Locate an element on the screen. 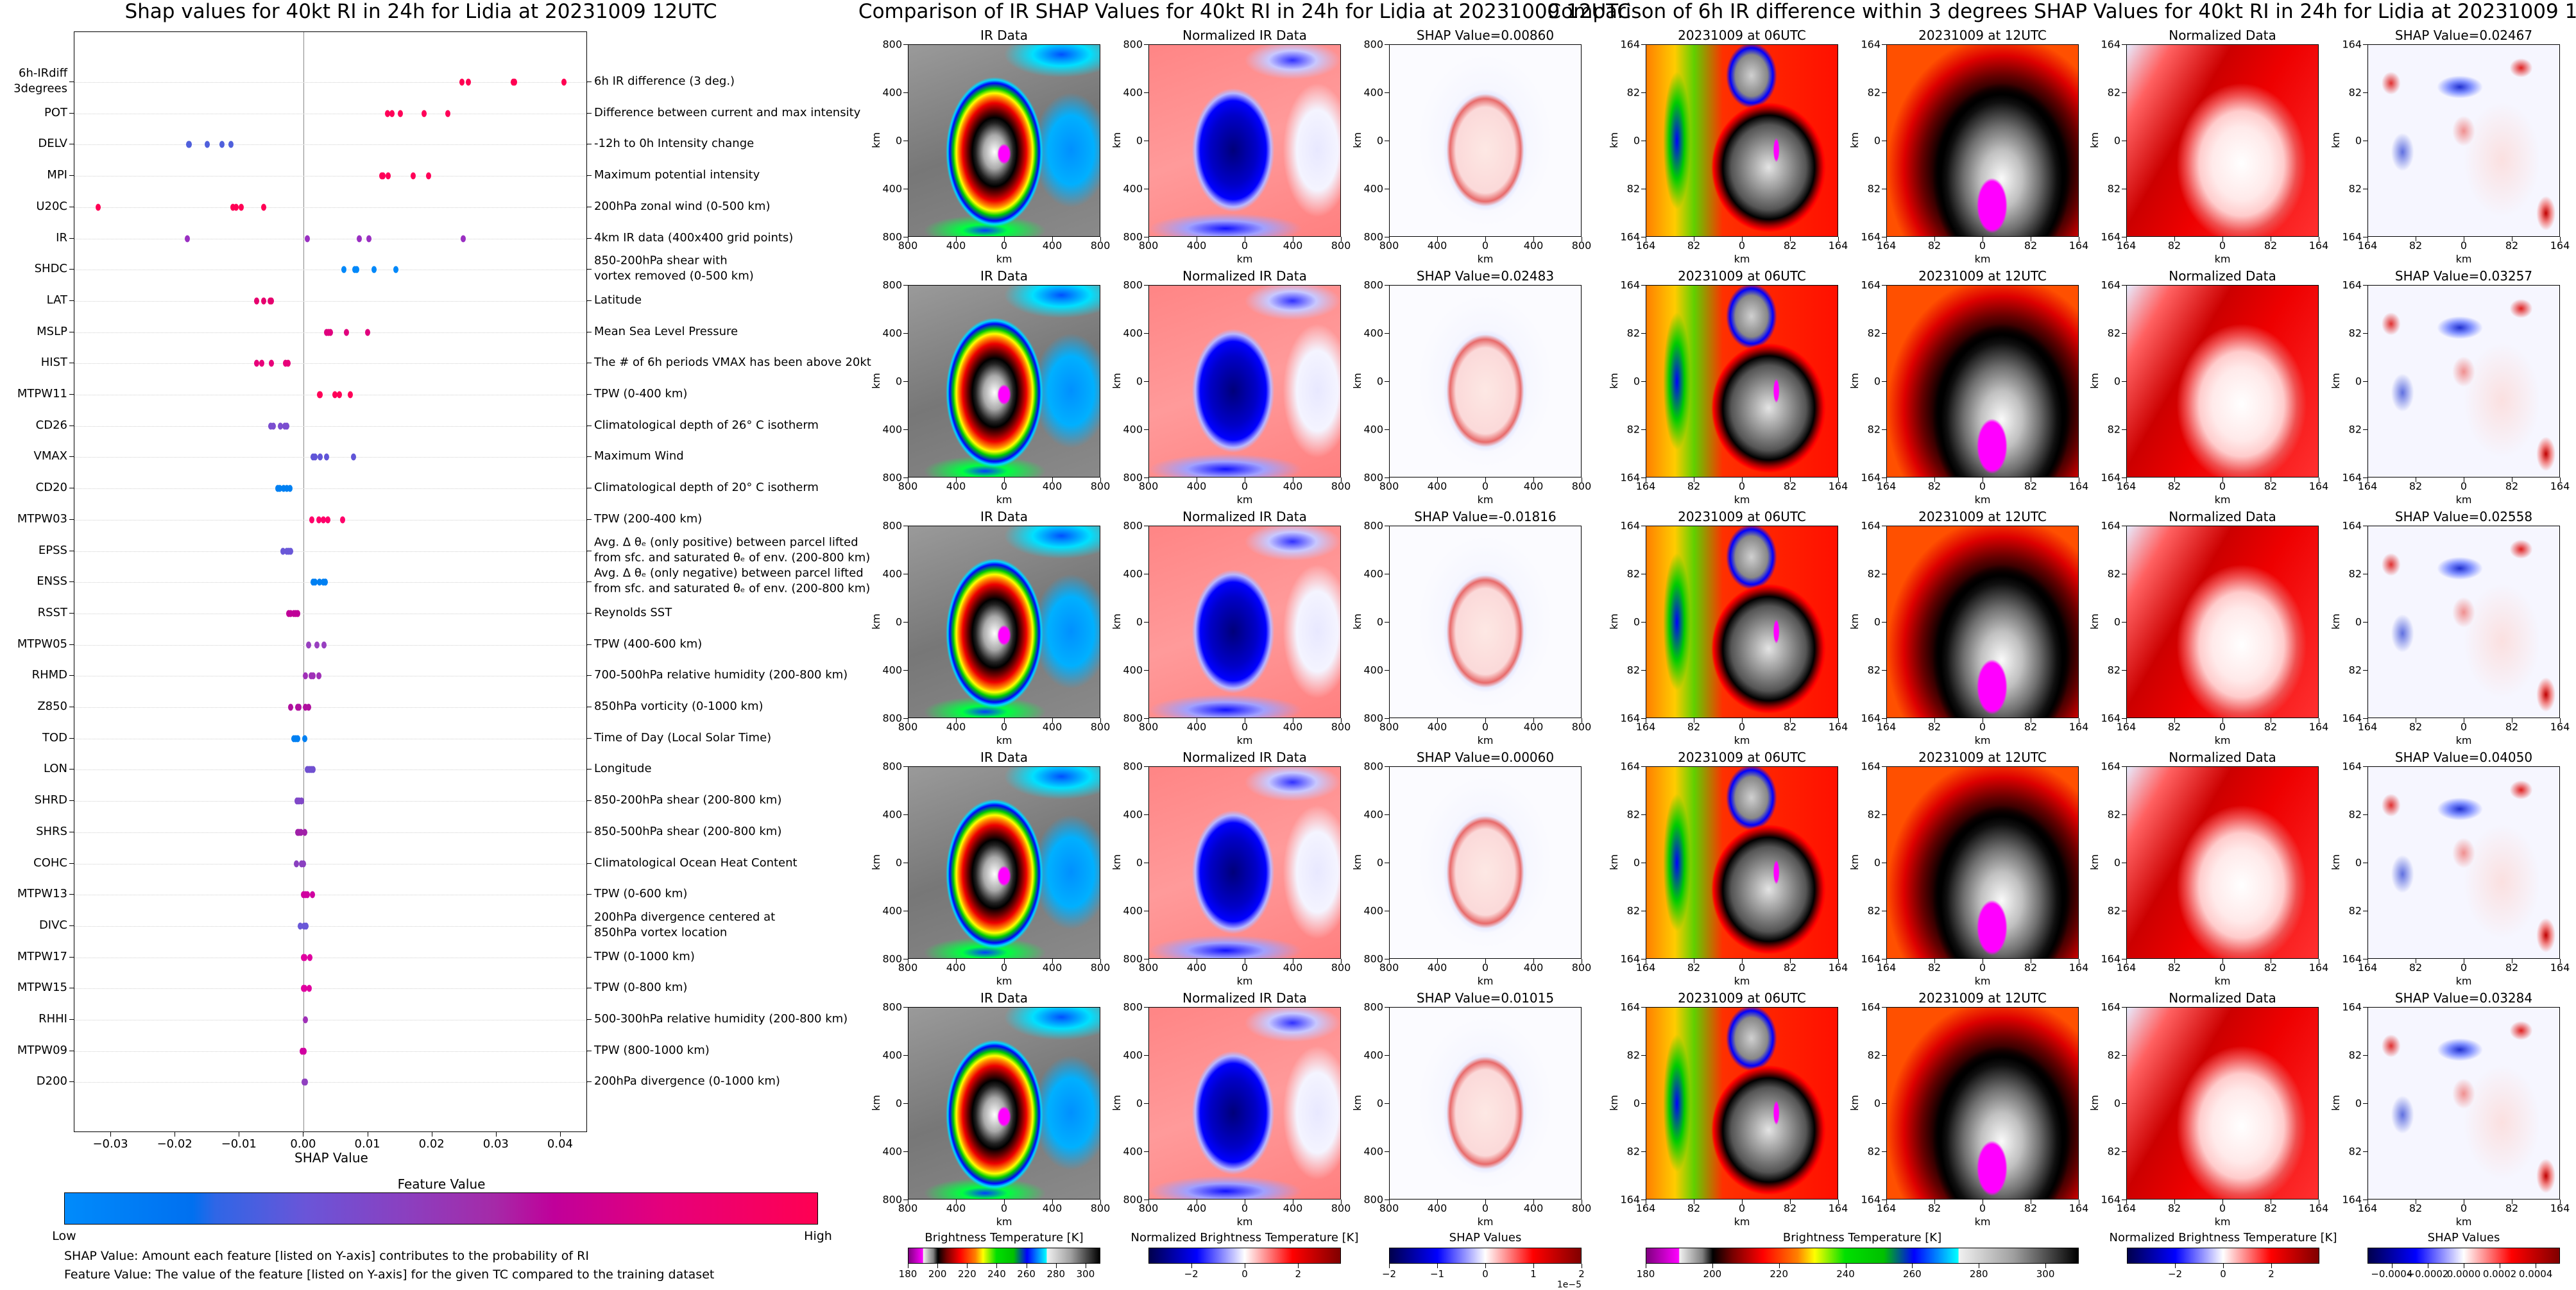 The height and width of the screenshot is (1290, 2576). normalized-ir-panel-title: Normalized IR Data is located at coordinates (1244, 516).